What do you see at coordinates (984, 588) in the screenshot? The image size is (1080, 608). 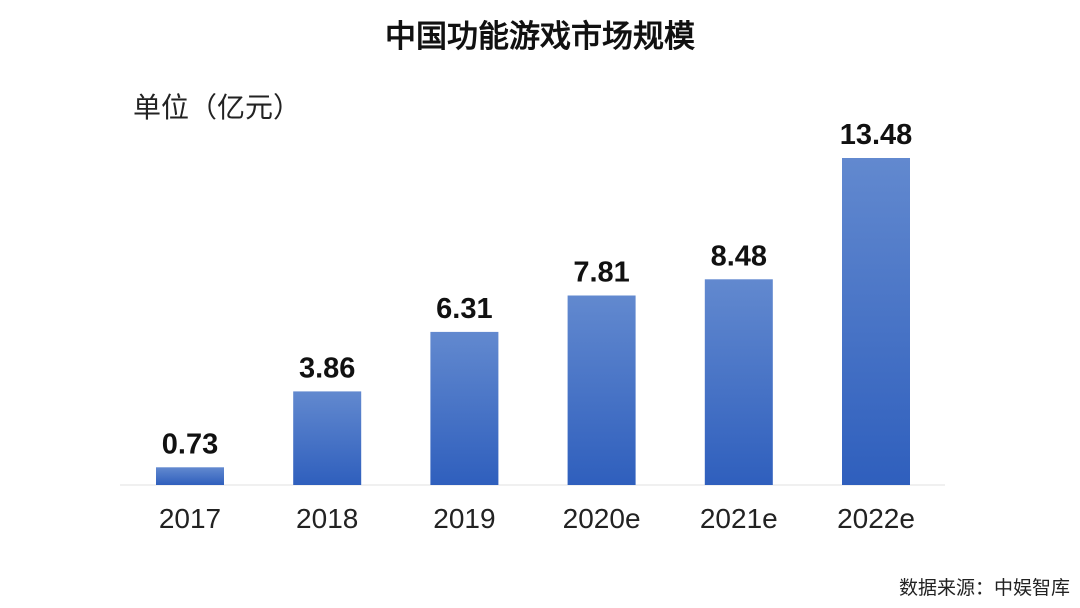 I see `source-note: 数据来源：中娱智库` at bounding box center [984, 588].